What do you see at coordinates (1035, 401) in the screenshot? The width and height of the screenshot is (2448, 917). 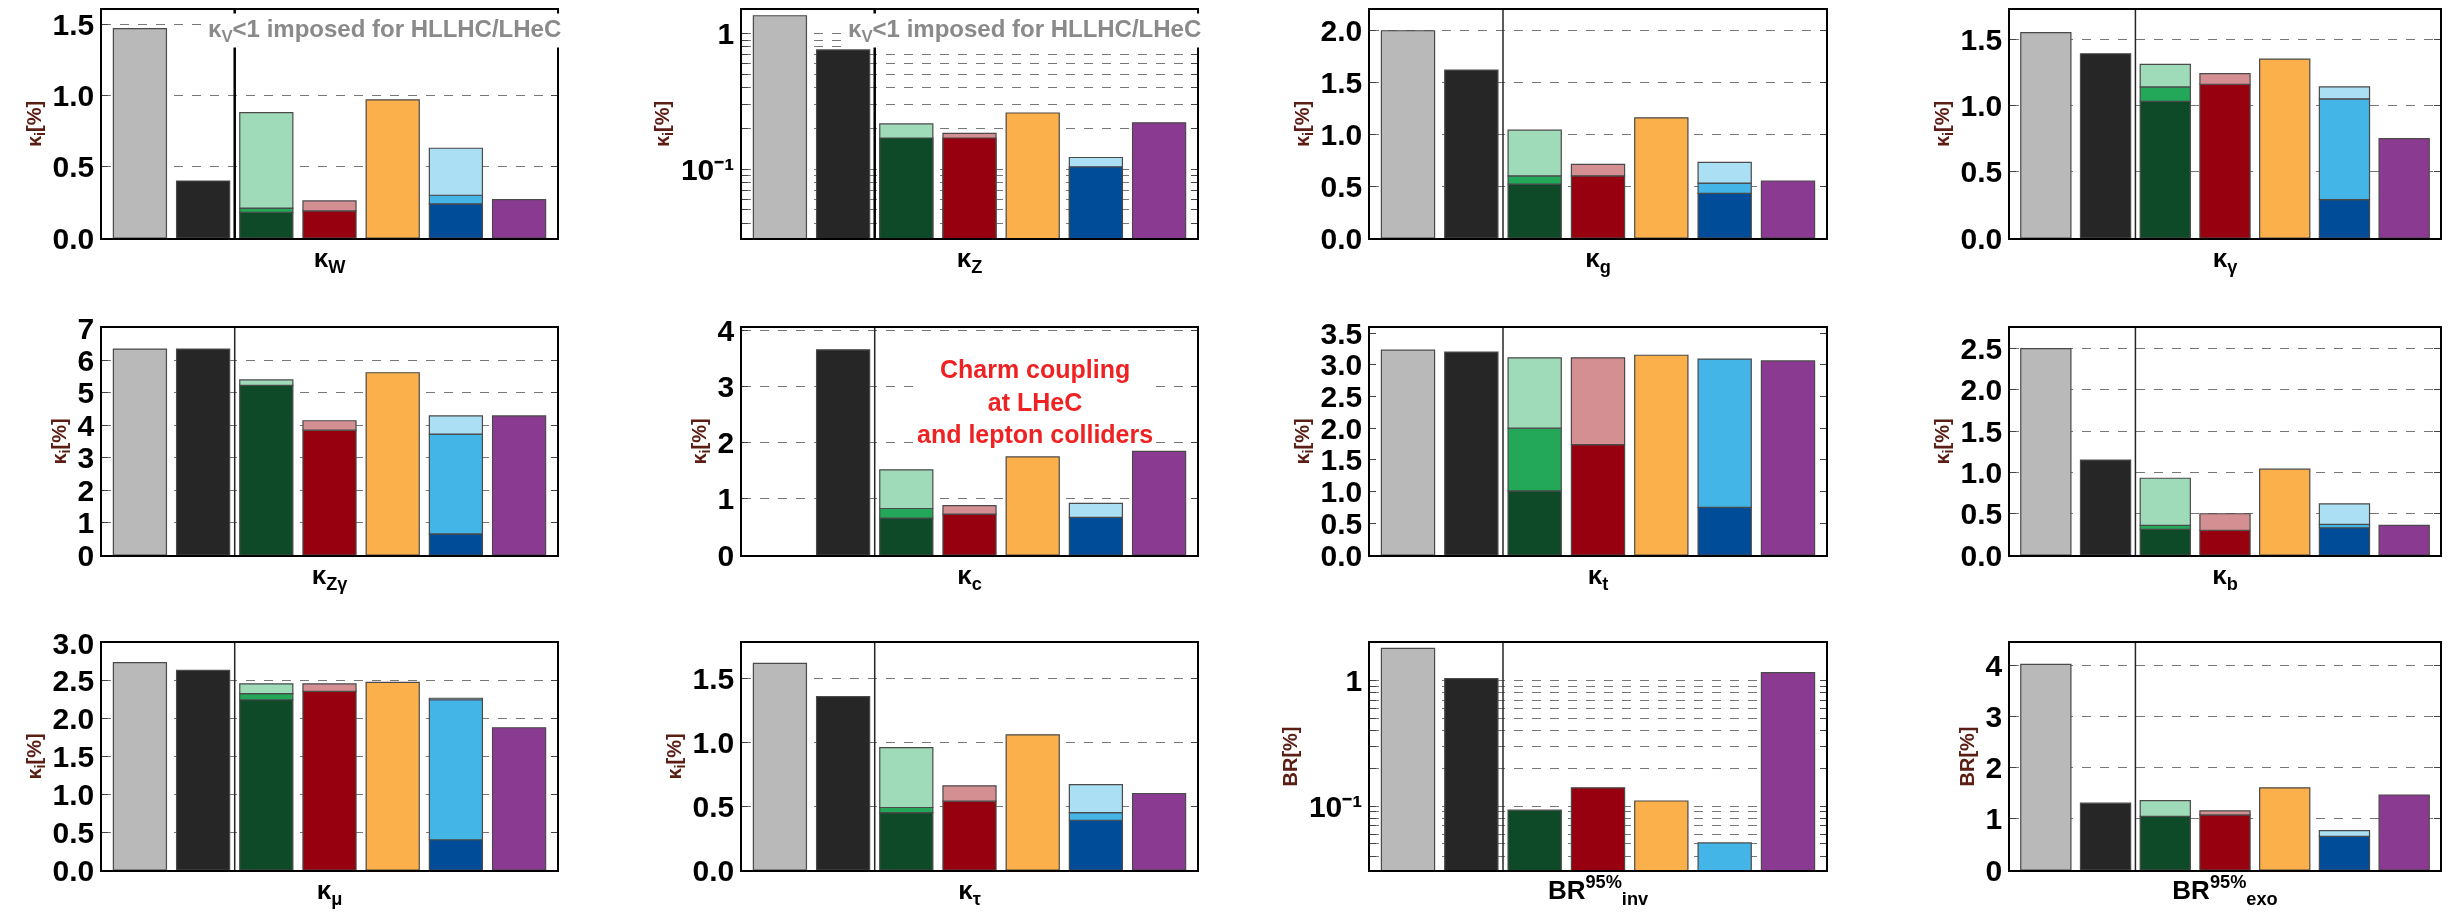 I see `annotation: Charm coupling at LHeC and lepton colliders` at bounding box center [1035, 401].